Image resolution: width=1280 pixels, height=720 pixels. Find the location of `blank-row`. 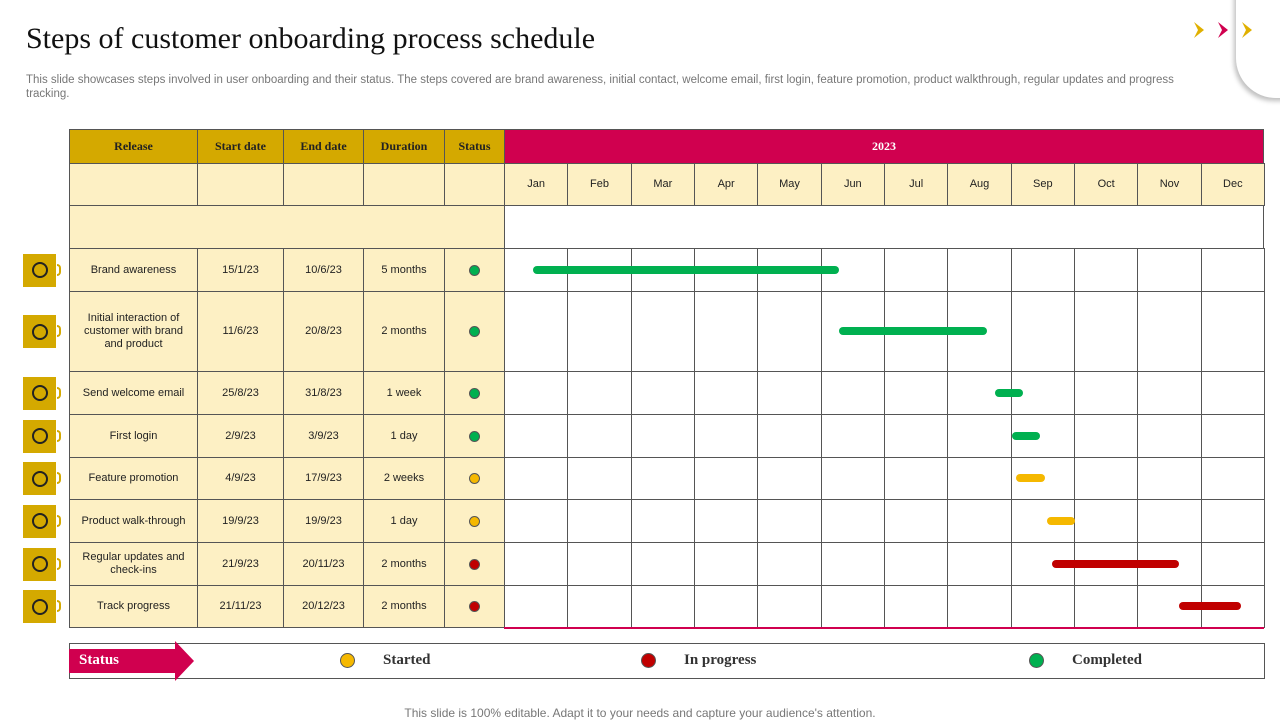

blank-row is located at coordinates (287, 227).